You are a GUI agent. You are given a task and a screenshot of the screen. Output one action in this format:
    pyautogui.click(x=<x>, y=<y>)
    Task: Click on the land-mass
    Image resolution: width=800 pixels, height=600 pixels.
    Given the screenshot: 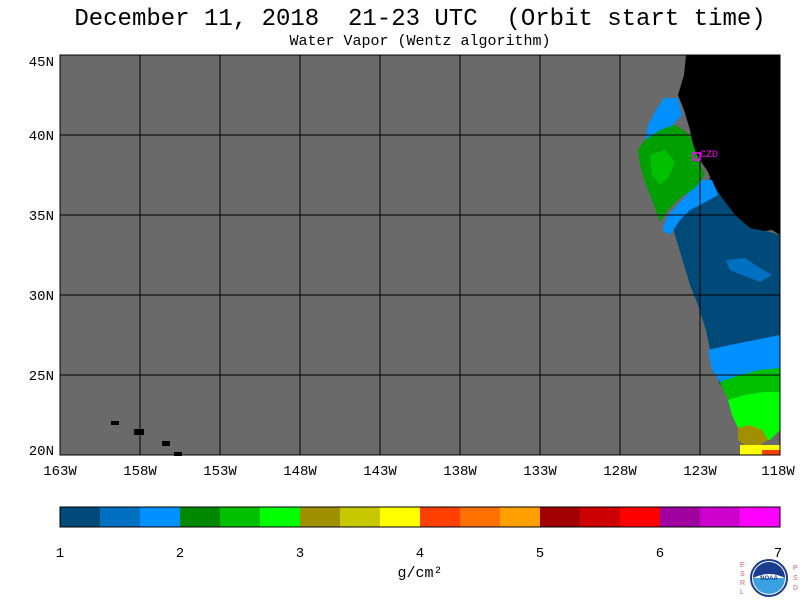 What is the action you would take?
    pyautogui.click(x=729, y=145)
    